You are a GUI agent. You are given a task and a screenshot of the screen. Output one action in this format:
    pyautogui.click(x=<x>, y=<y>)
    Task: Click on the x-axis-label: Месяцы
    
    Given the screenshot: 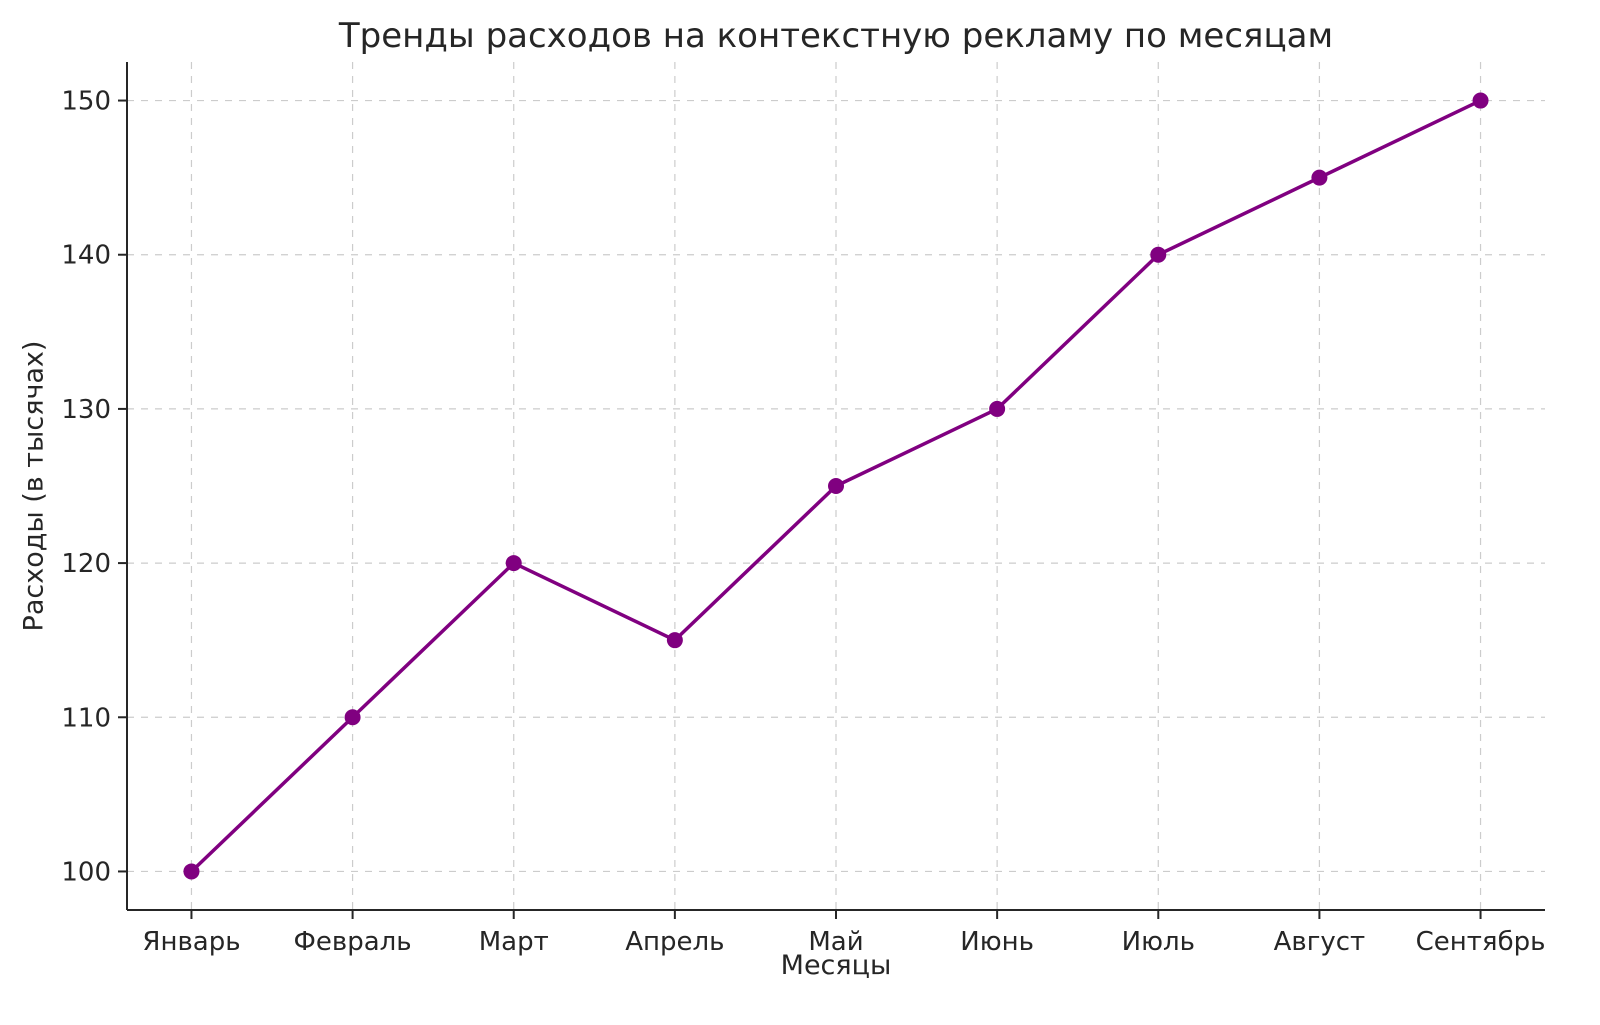 What is the action you would take?
    pyautogui.click(x=836, y=965)
    